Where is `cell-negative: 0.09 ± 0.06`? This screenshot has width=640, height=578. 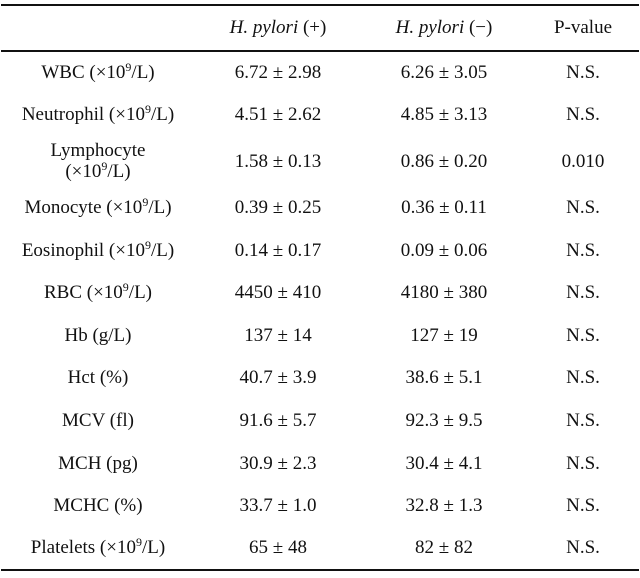
cell-negative: 0.09 ± 0.06 is located at coordinates (444, 250).